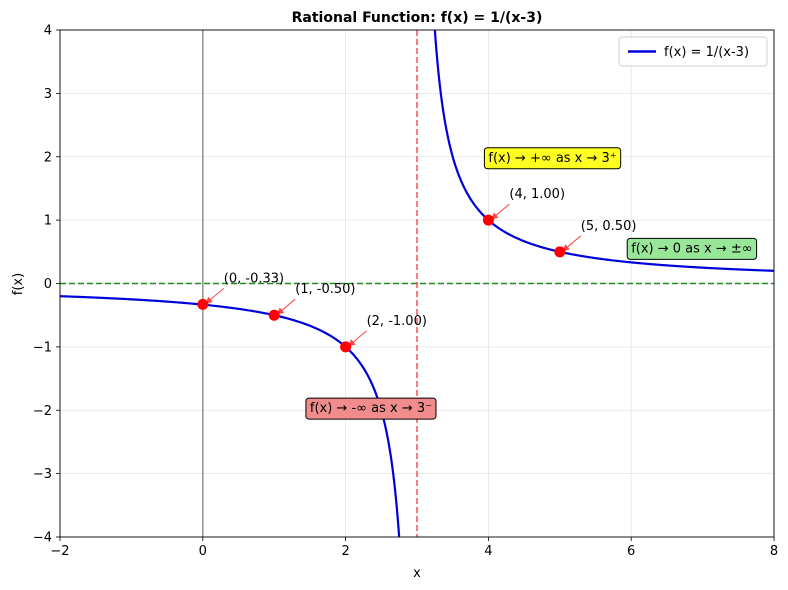 This screenshot has width=788, height=590. Describe the element at coordinates (774, 551) in the screenshot. I see `x-tick-label: 8` at that location.